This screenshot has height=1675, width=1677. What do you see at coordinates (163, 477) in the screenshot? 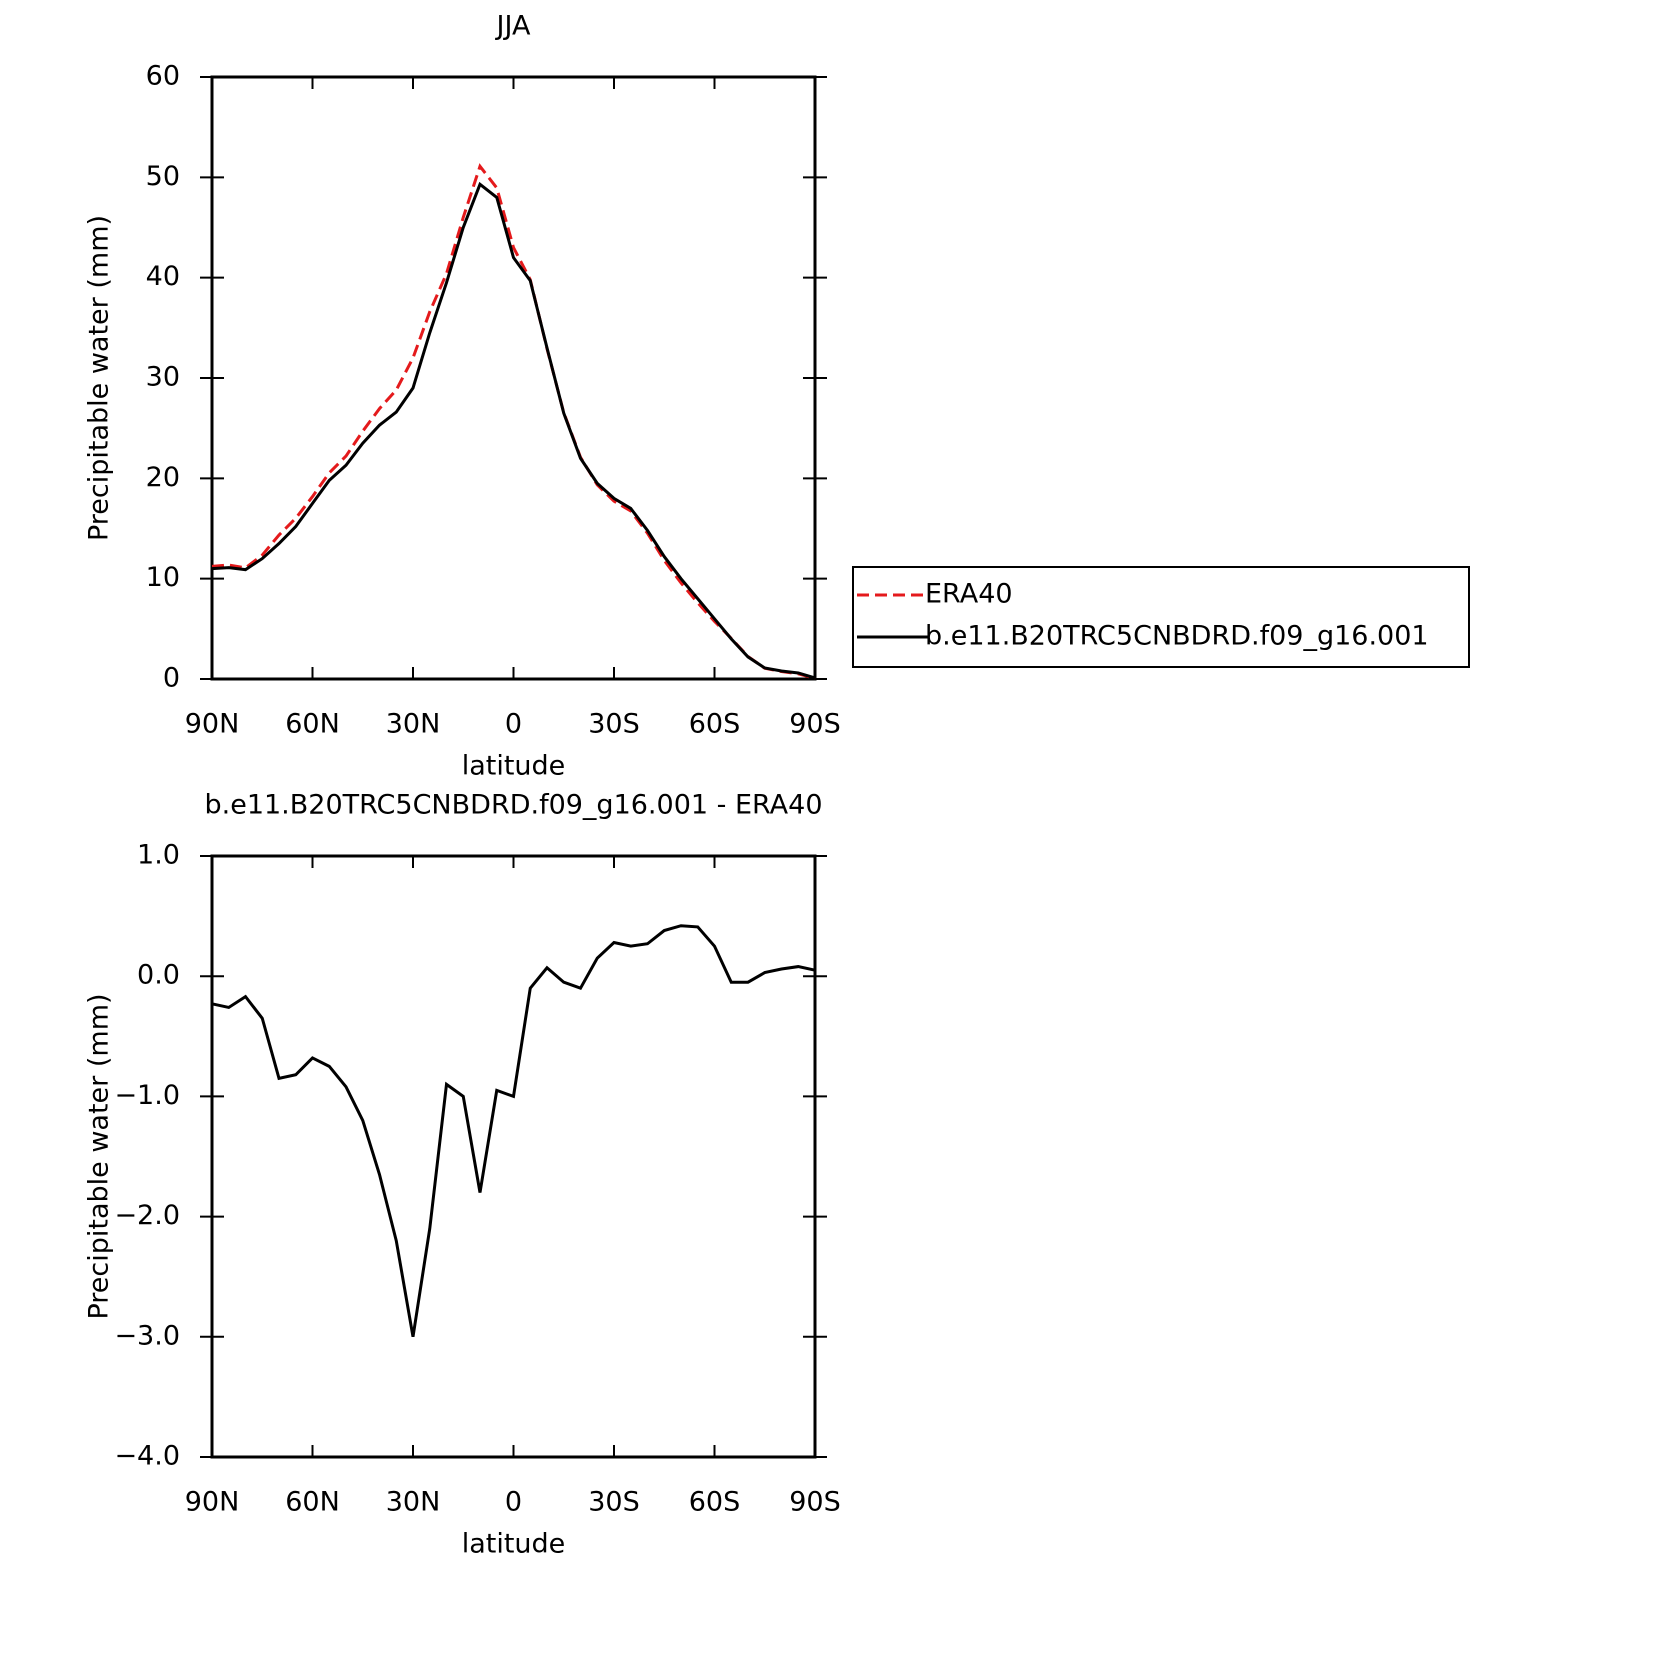
I see `y-tick-label: 20` at bounding box center [163, 477].